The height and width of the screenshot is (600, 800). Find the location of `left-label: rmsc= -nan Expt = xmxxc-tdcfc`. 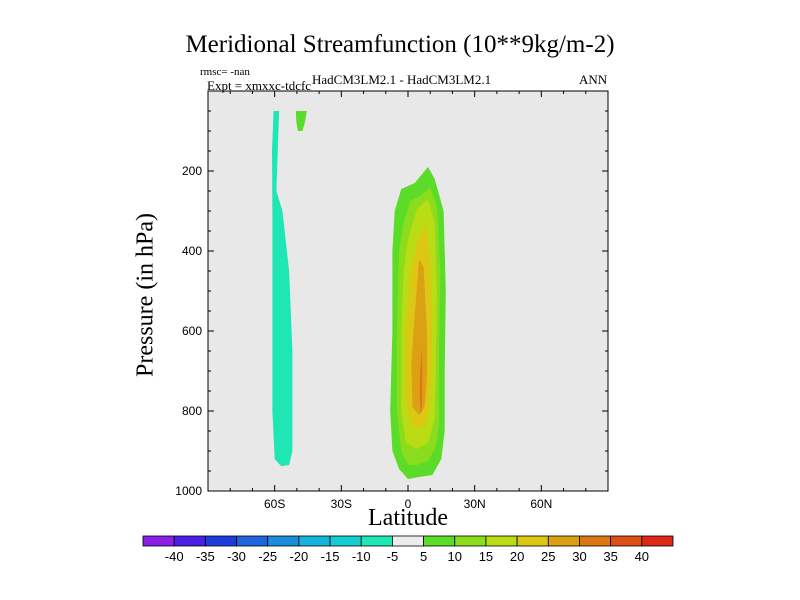

left-label: rmsc= -nan Expt = xmxxc-tdcfc is located at coordinates (255, 79).